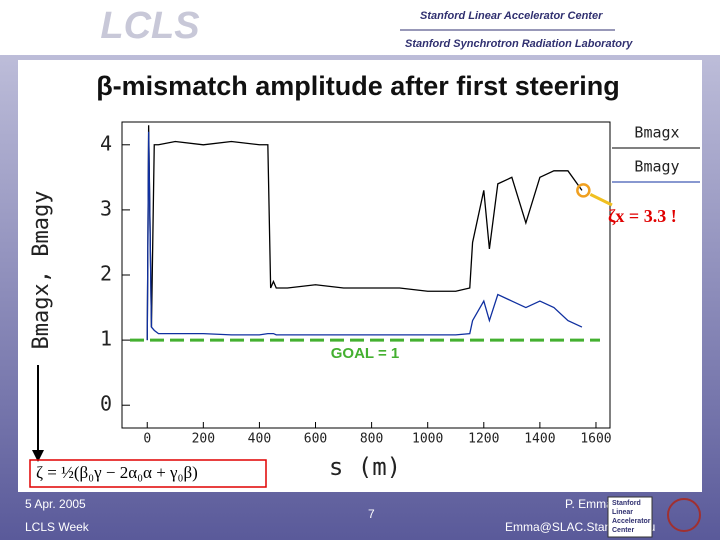 This screenshot has height=540, width=720. I want to click on logo-line: Linear, so click(622, 512).